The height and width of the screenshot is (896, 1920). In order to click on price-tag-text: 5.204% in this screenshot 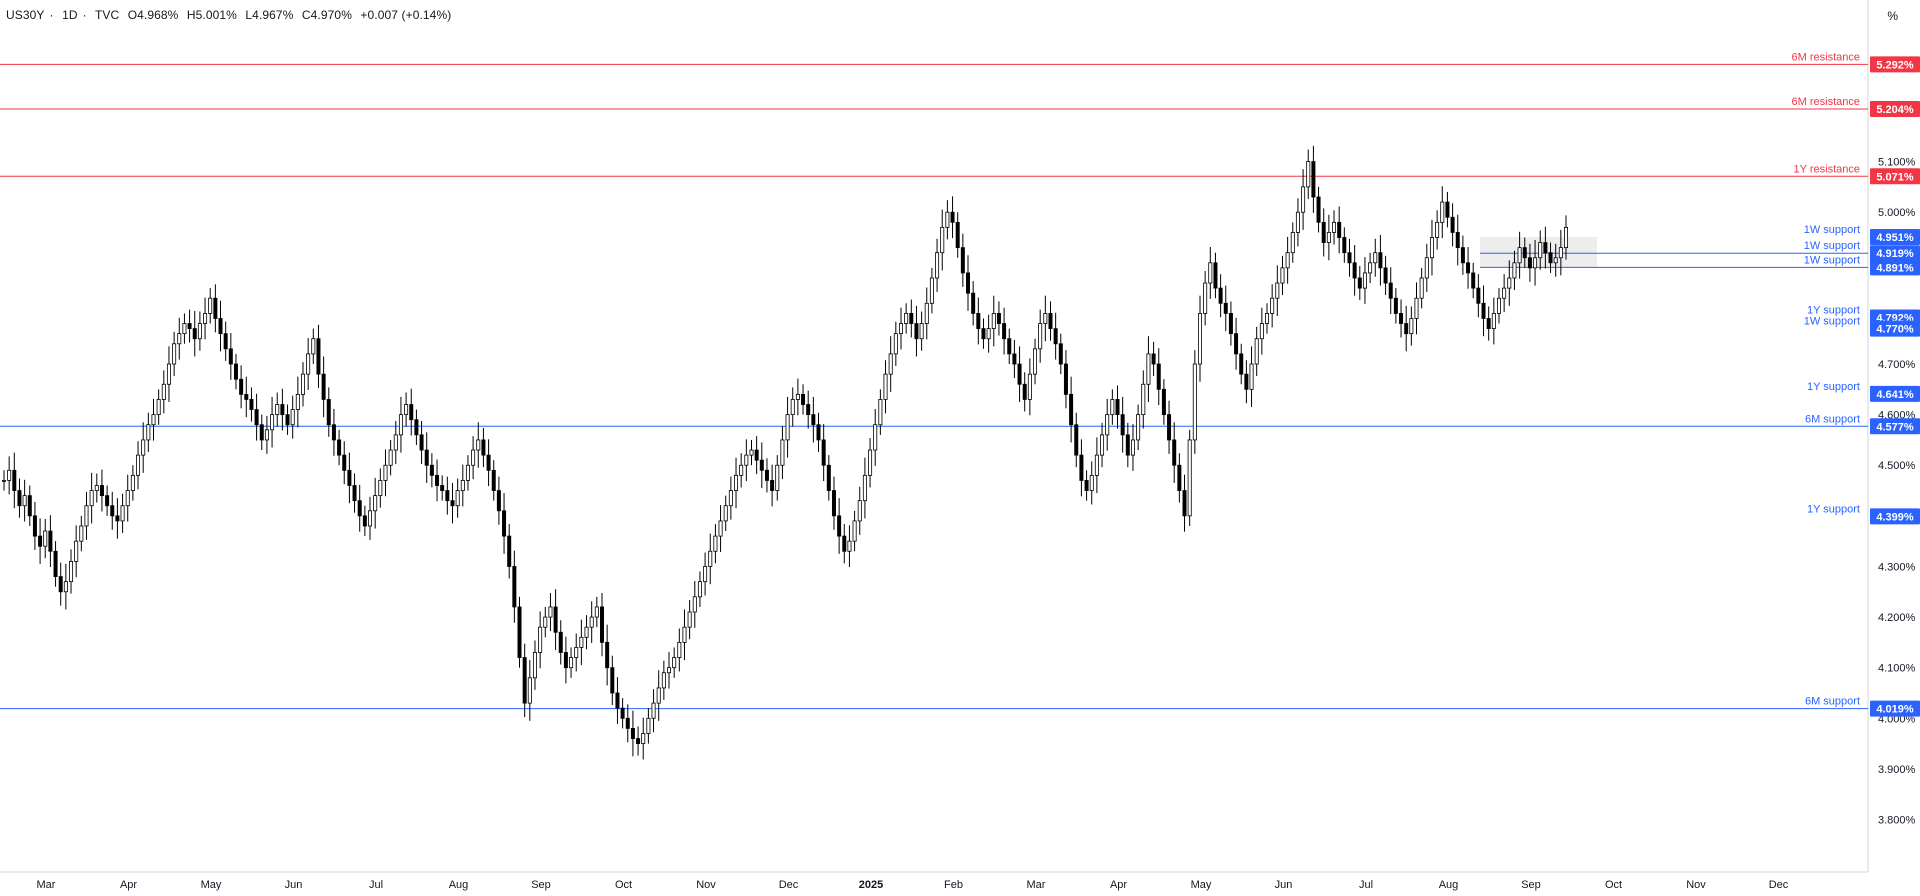, I will do `click(1895, 110)`.